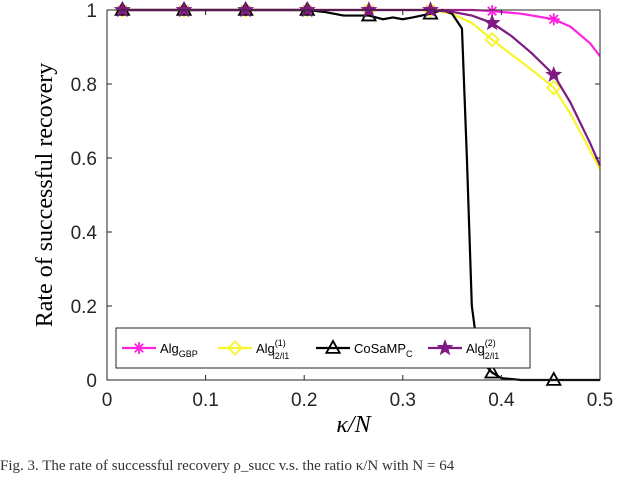 The image size is (640, 482). I want to click on legend: AlgGBP Alg(1) l2/l1 CoSaMPC Alg(2) l2/l1, so click(323, 348).